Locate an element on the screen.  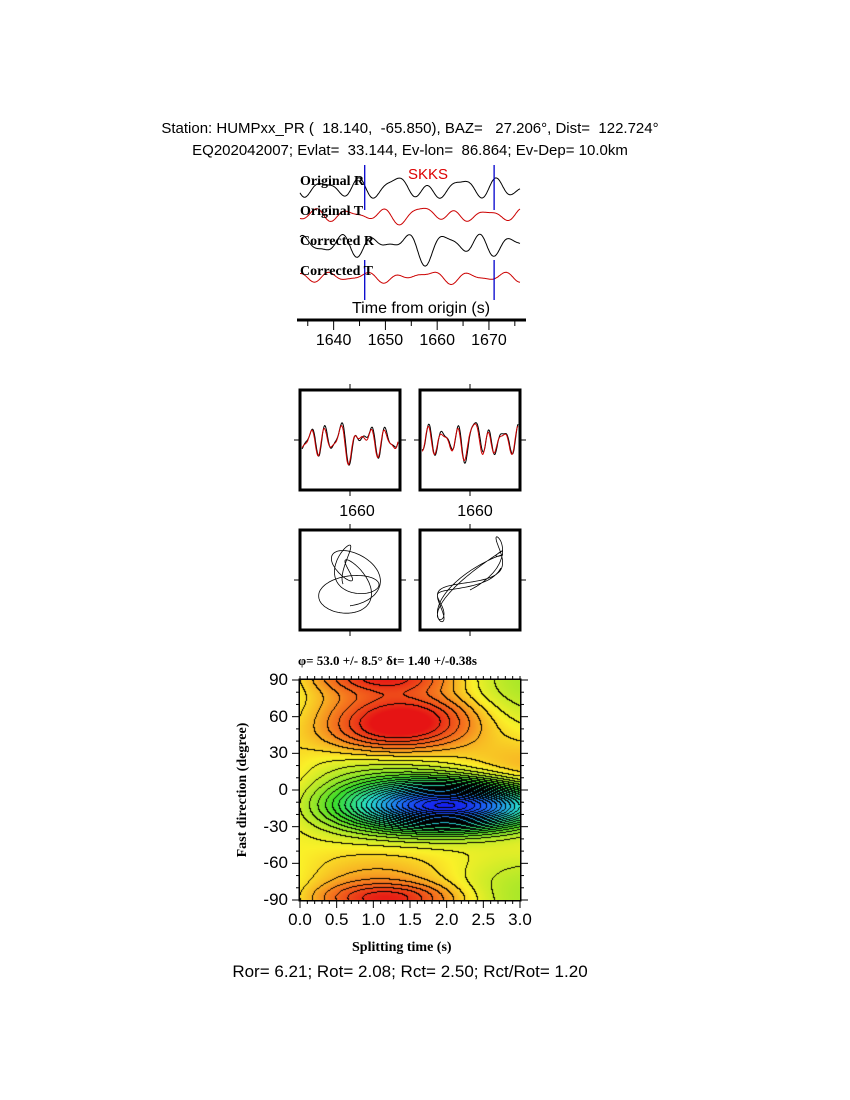
grid-ytick-label: -90 is located at coordinates (275, 899).